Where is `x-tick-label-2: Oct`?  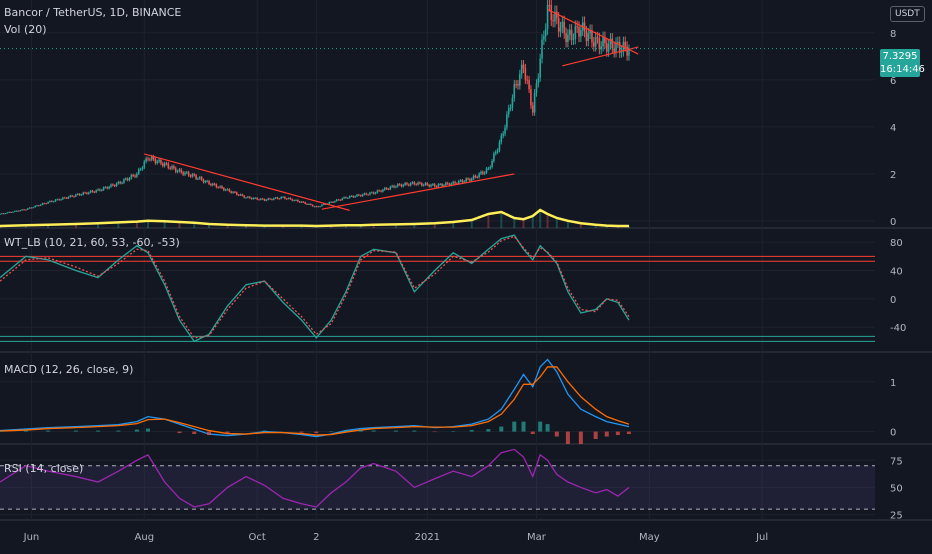
x-tick-label-2: Oct is located at coordinates (256, 537).